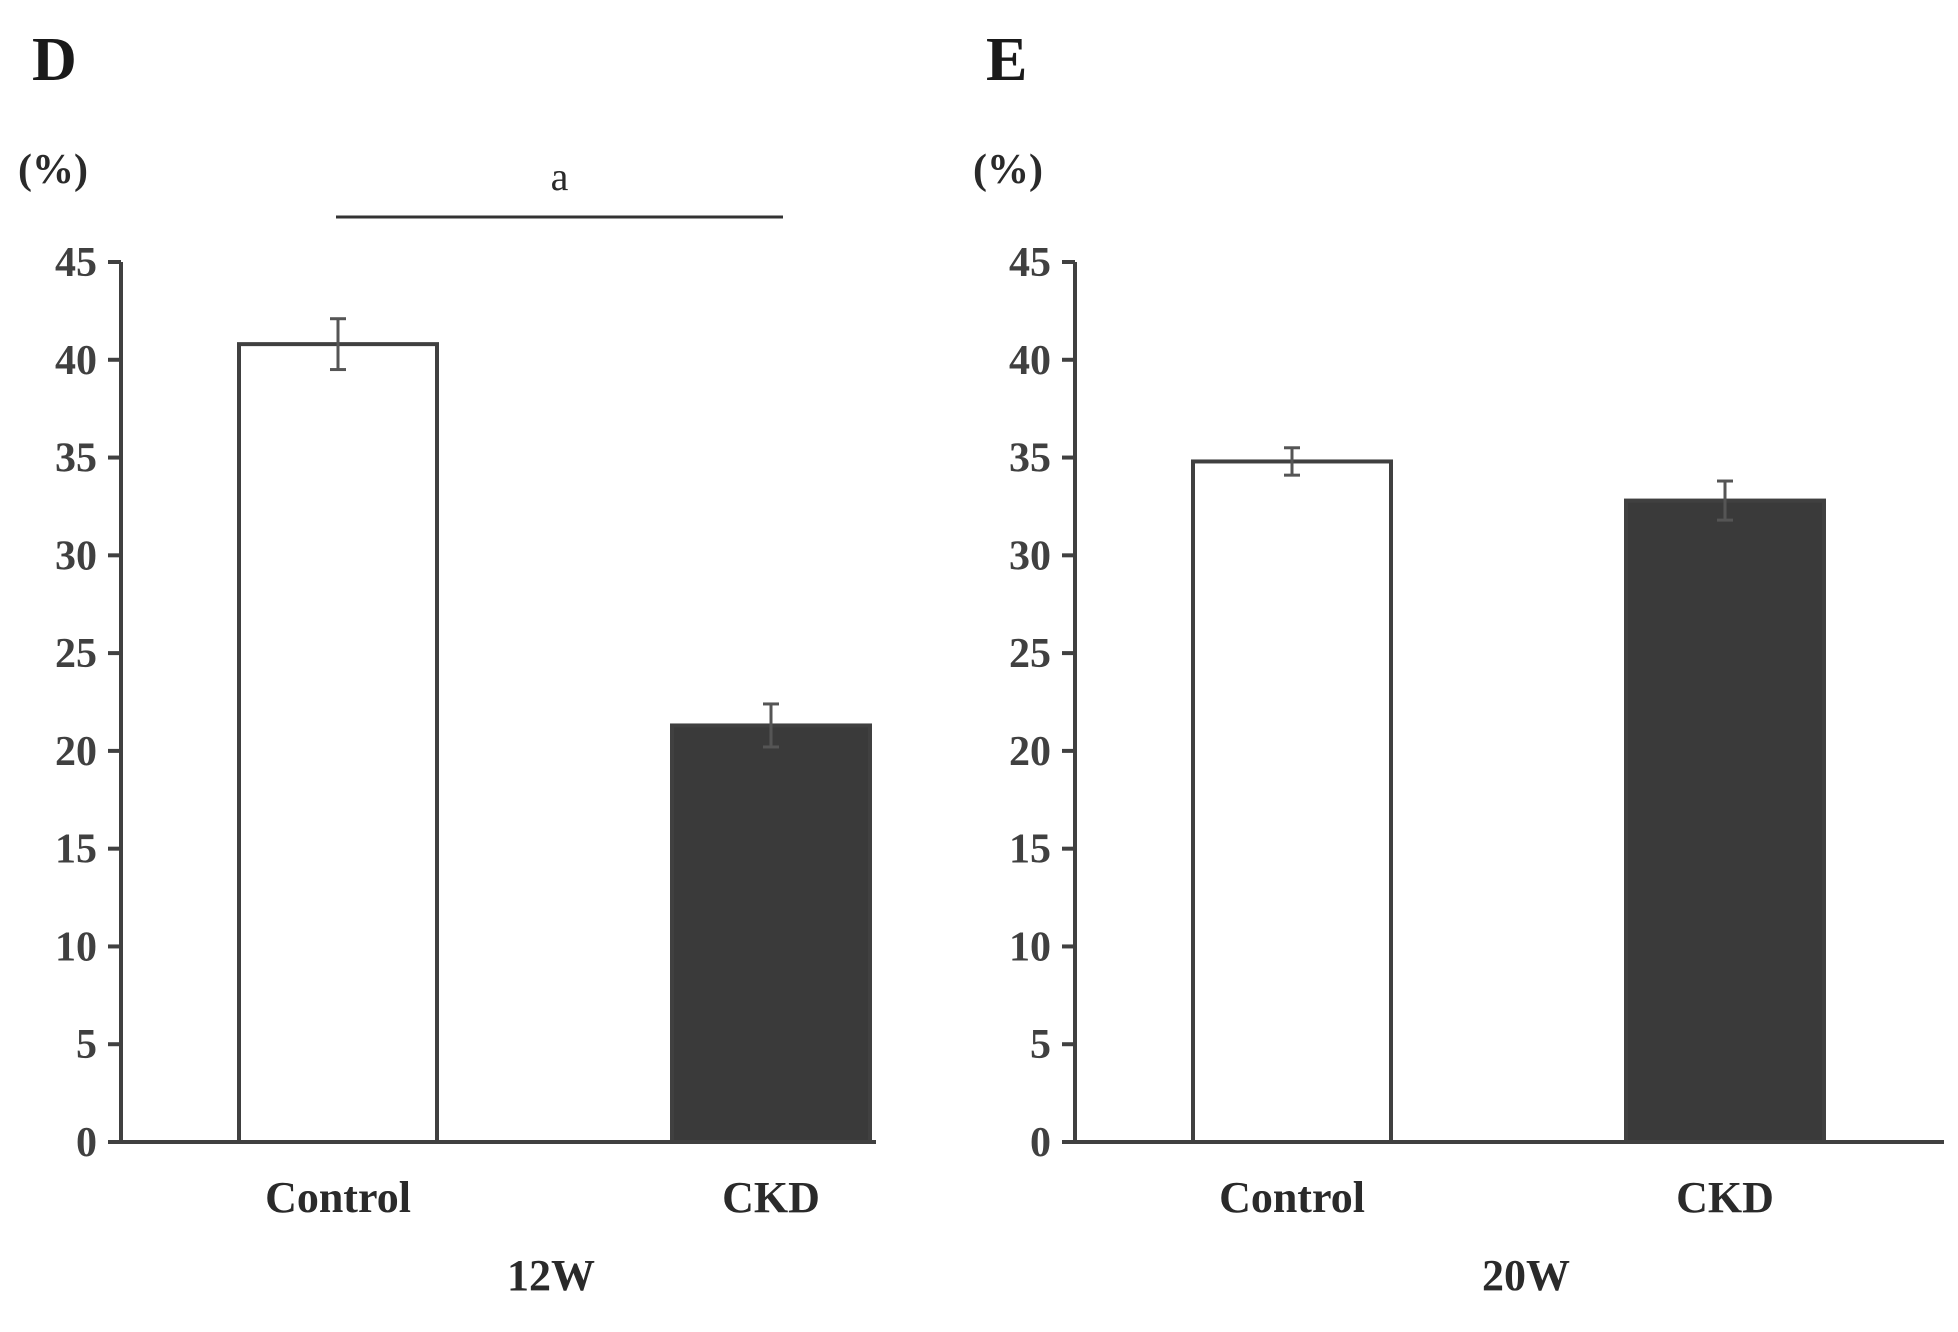 The image size is (1958, 1332). What do you see at coordinates (1006, 60) in the screenshot?
I see `panel-letter: E` at bounding box center [1006, 60].